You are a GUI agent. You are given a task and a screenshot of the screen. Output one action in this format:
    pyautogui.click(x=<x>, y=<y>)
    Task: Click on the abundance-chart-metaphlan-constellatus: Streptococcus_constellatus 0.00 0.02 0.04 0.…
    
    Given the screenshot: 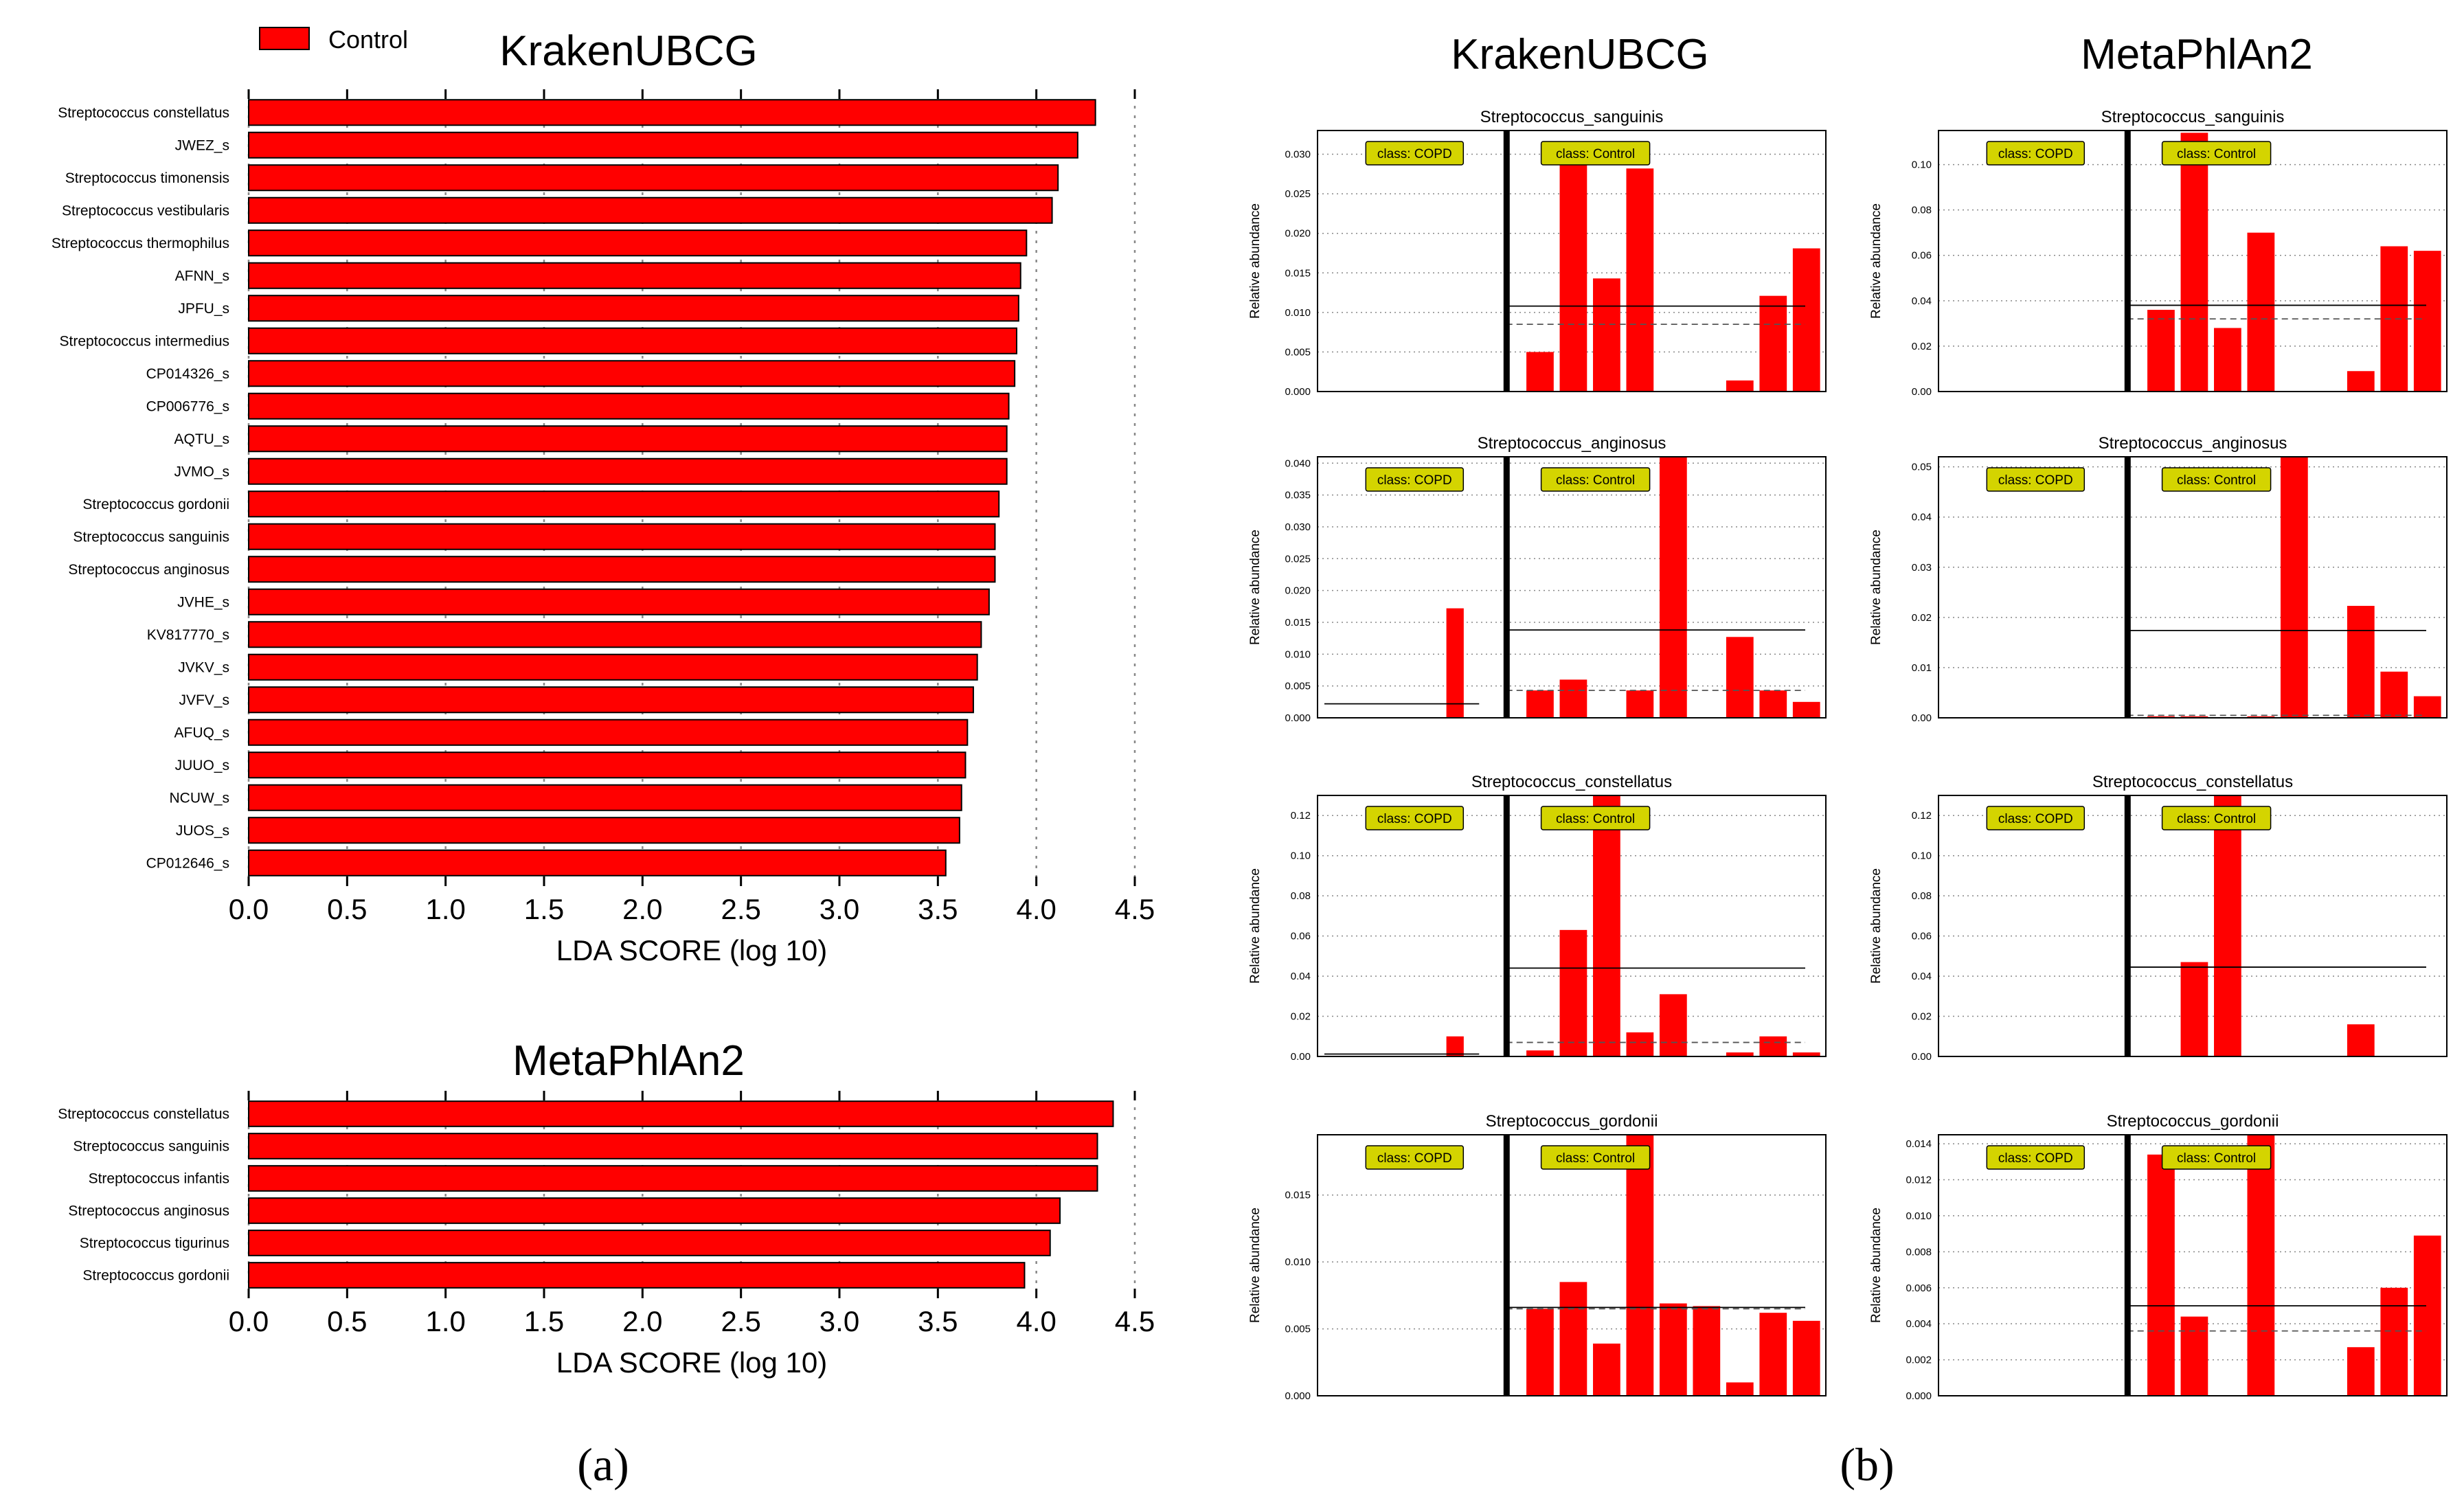 What is the action you would take?
    pyautogui.click(x=2158, y=918)
    